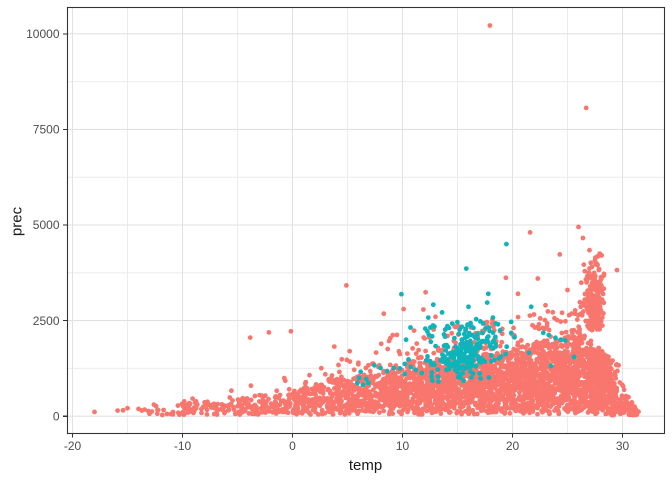  I want to click on svg-text: -20, so click(73, 446).